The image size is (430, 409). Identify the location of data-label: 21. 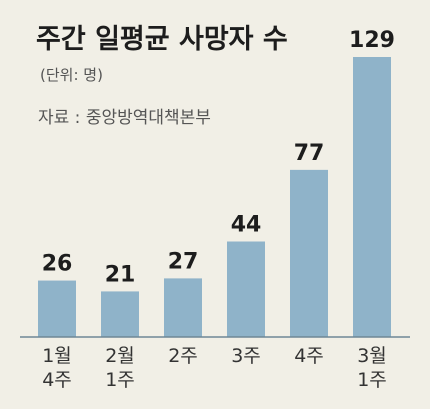
(120, 274).